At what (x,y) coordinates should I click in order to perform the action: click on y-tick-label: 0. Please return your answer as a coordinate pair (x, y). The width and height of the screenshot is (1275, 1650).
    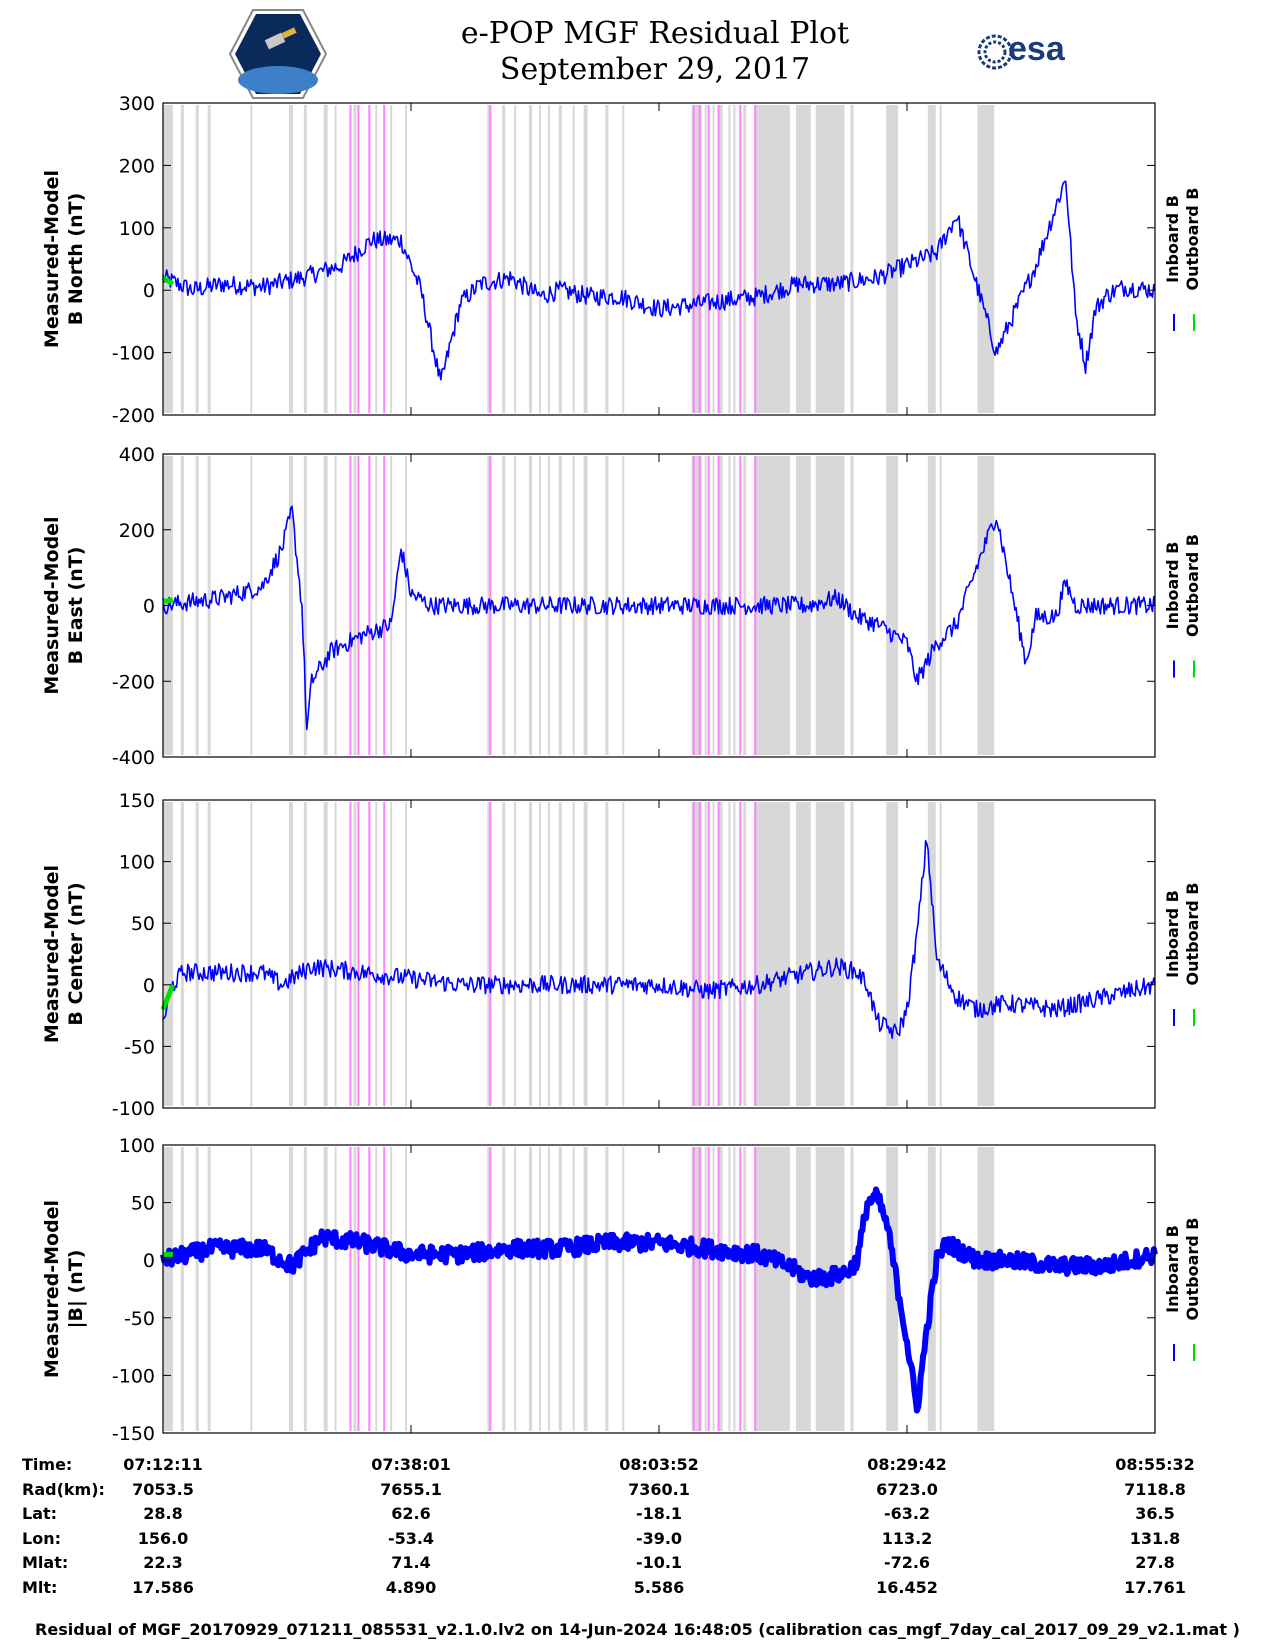
    Looking at the image, I should click on (149, 986).